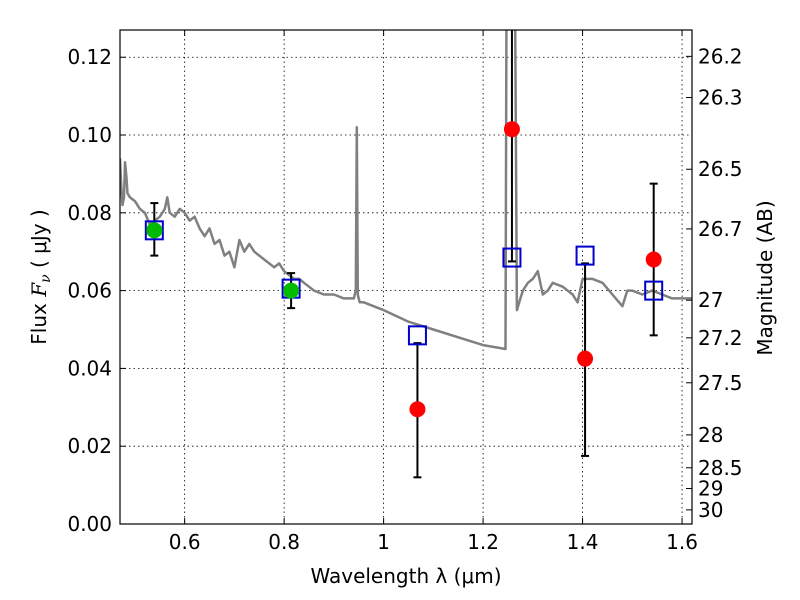  I want to click on y-tick-label: 0.06, so click(89, 291).